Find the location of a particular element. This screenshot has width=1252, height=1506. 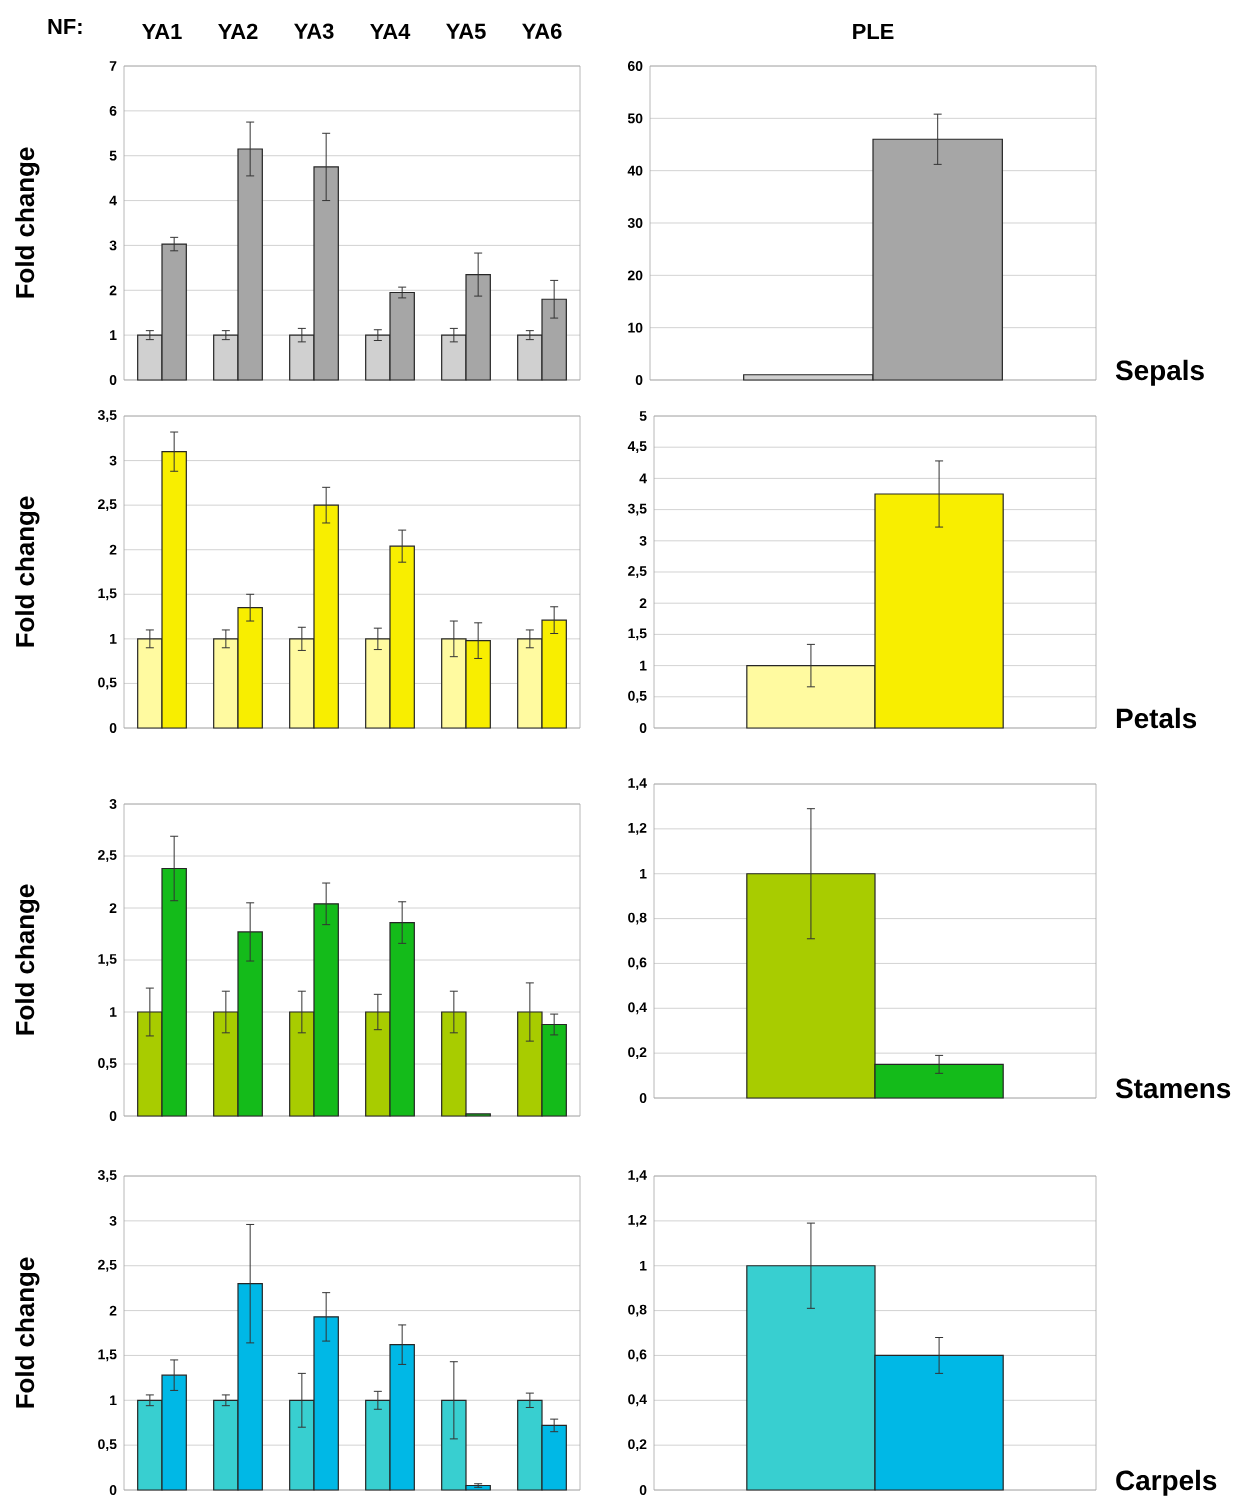

x-tick-label: YA5 is located at coordinates (466, 31).